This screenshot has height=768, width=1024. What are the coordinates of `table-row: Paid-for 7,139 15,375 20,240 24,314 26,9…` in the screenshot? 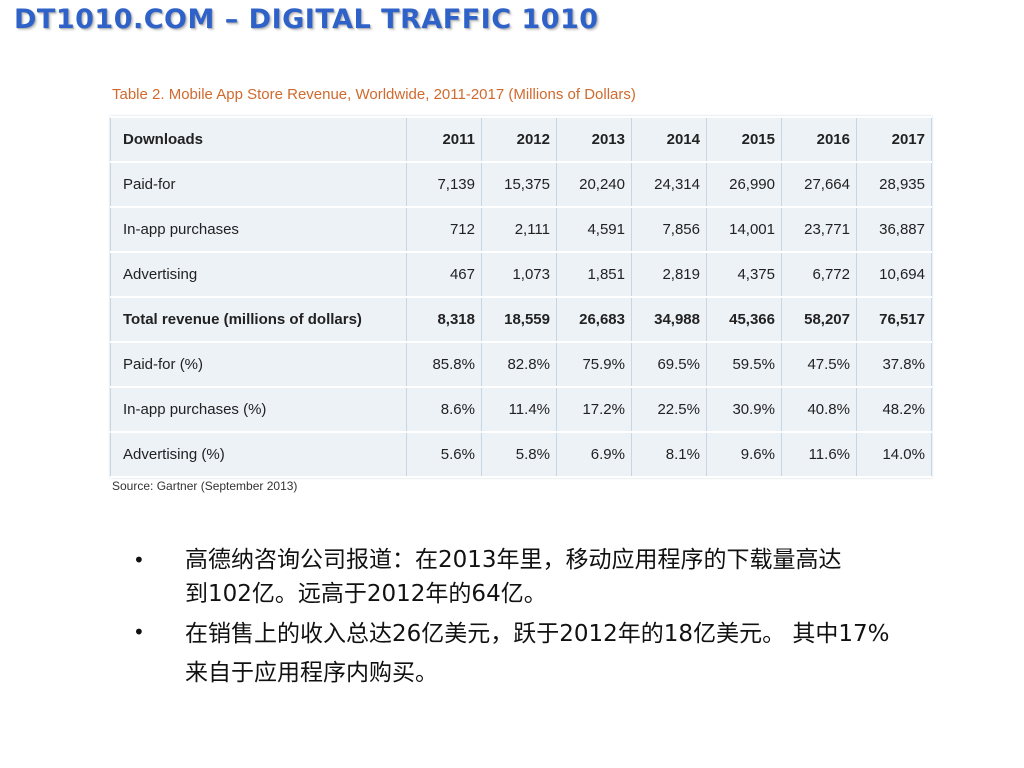 It's located at (521, 184).